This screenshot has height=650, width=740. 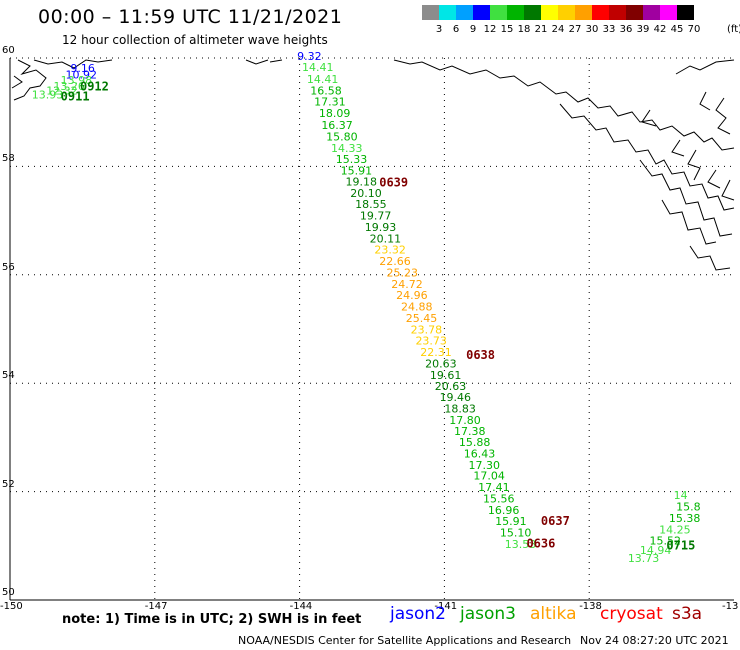 I want to click on wave-height-value: 13.93, so click(x=48, y=95).